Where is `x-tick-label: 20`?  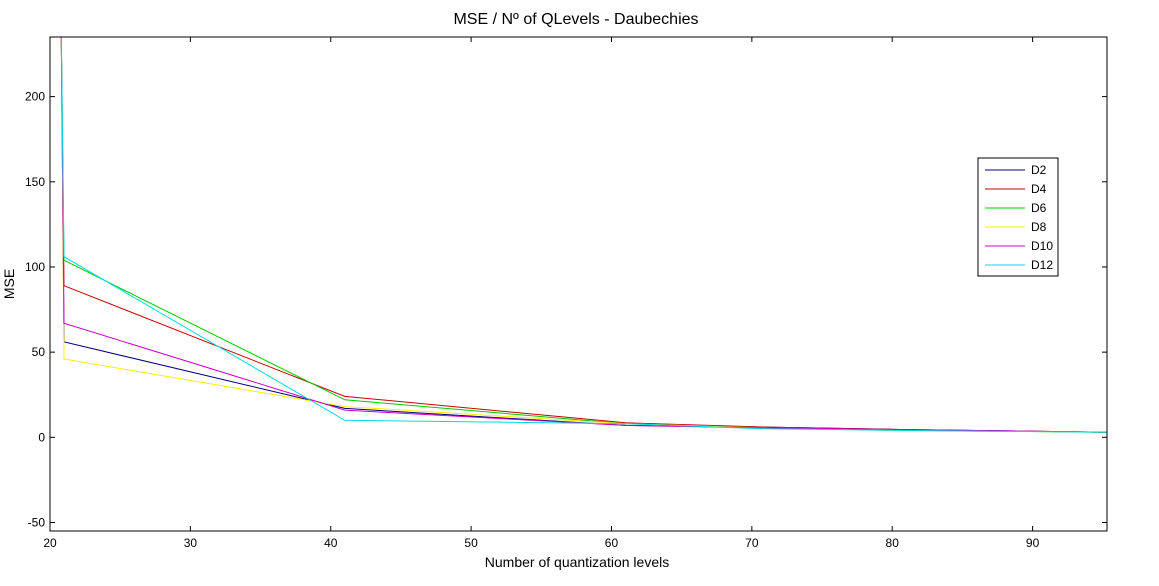 x-tick-label: 20 is located at coordinates (50, 543).